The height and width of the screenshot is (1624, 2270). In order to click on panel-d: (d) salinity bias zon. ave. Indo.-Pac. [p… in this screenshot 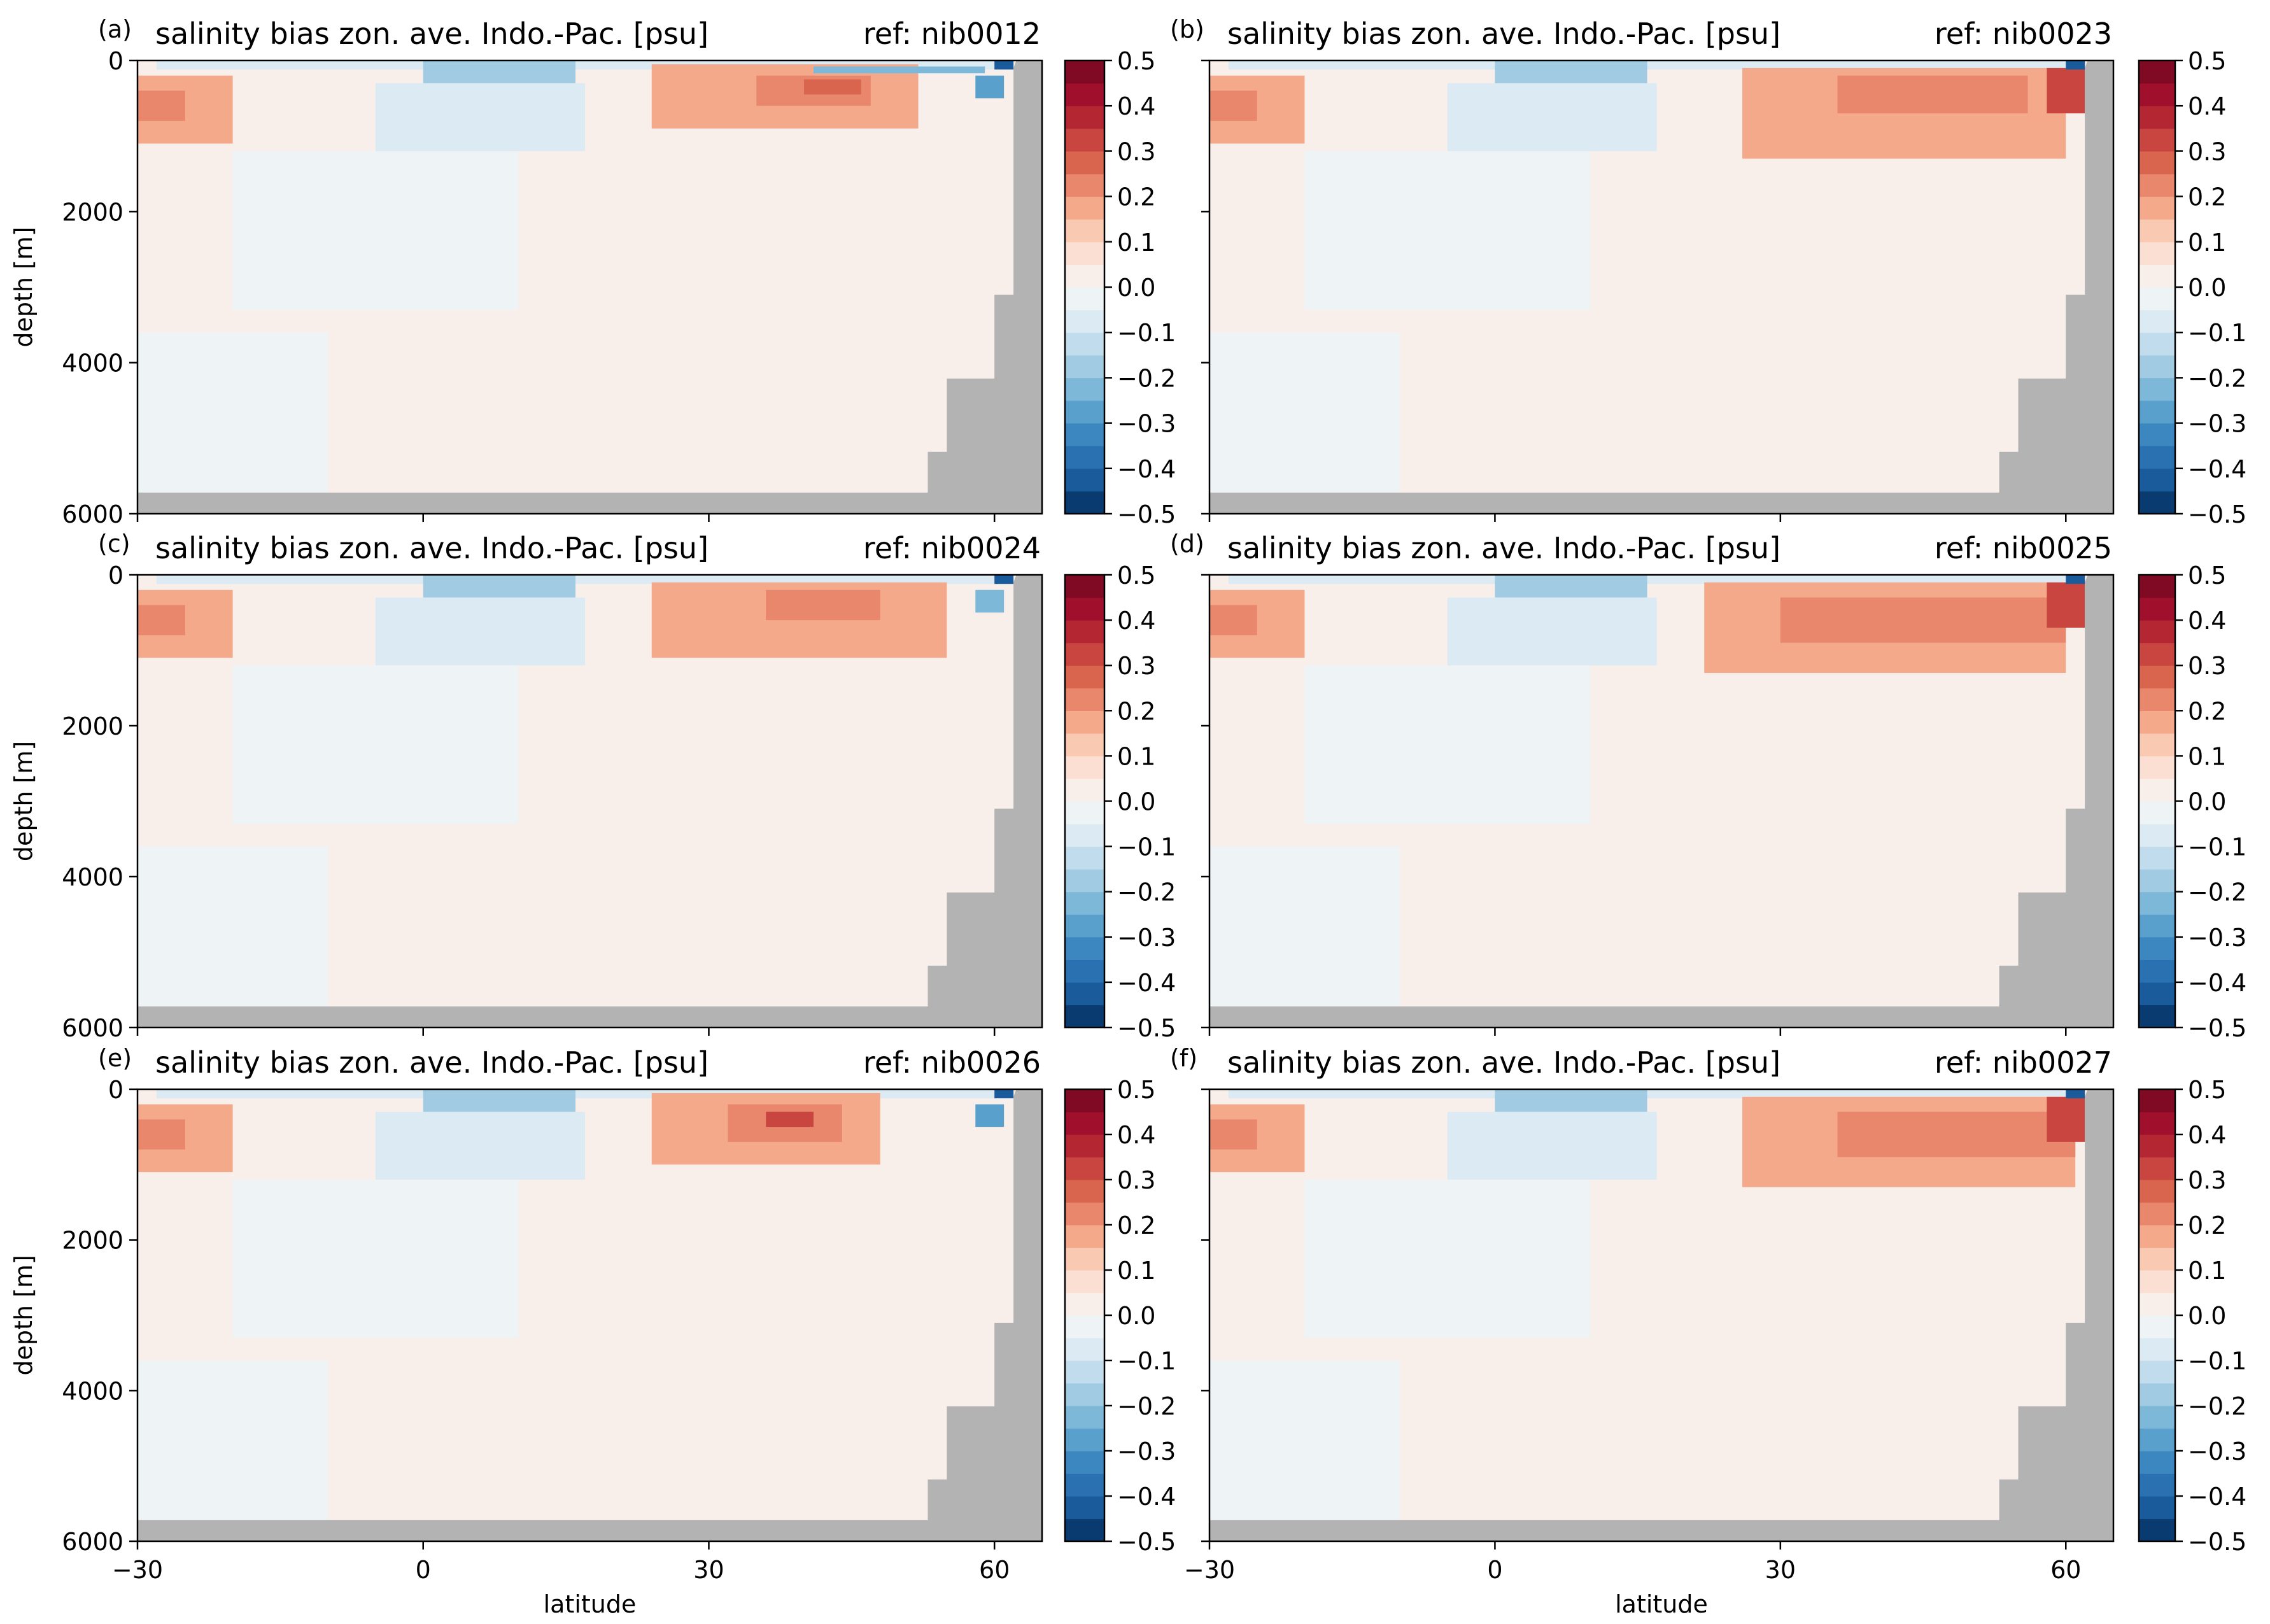, I will do `click(1708, 786)`.